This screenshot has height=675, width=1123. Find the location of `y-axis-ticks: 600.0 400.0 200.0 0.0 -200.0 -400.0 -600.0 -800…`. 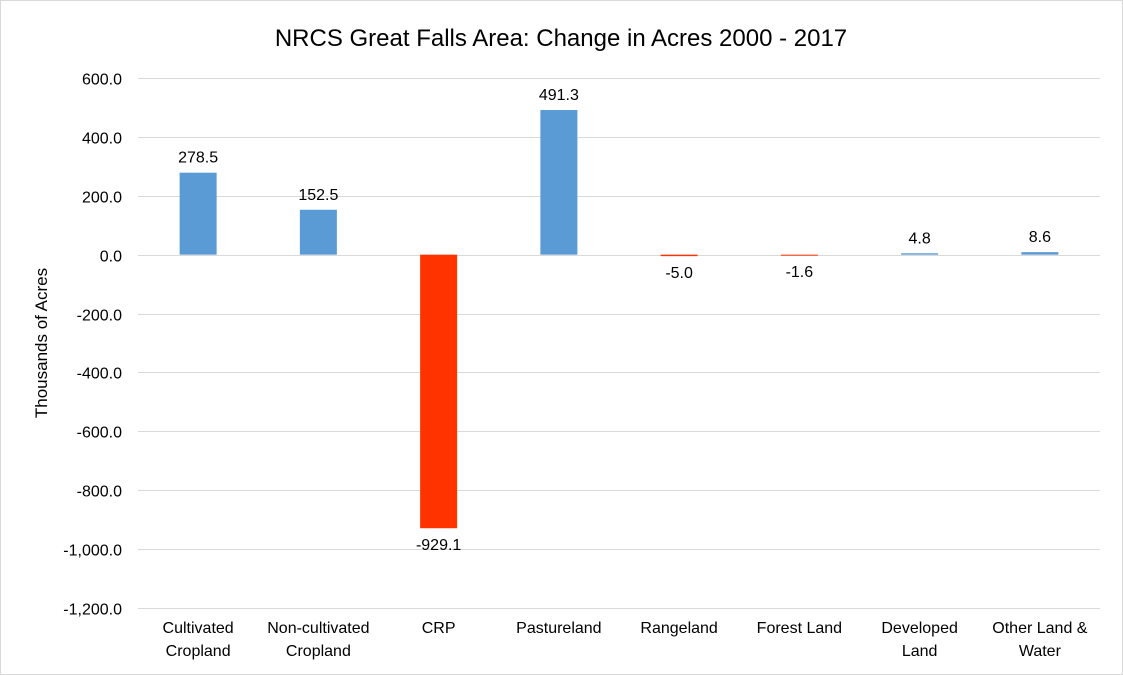

y-axis-ticks: 600.0 400.0 200.0 0.0 -200.0 -400.0 -600.0 -800… is located at coordinates (92, 345).